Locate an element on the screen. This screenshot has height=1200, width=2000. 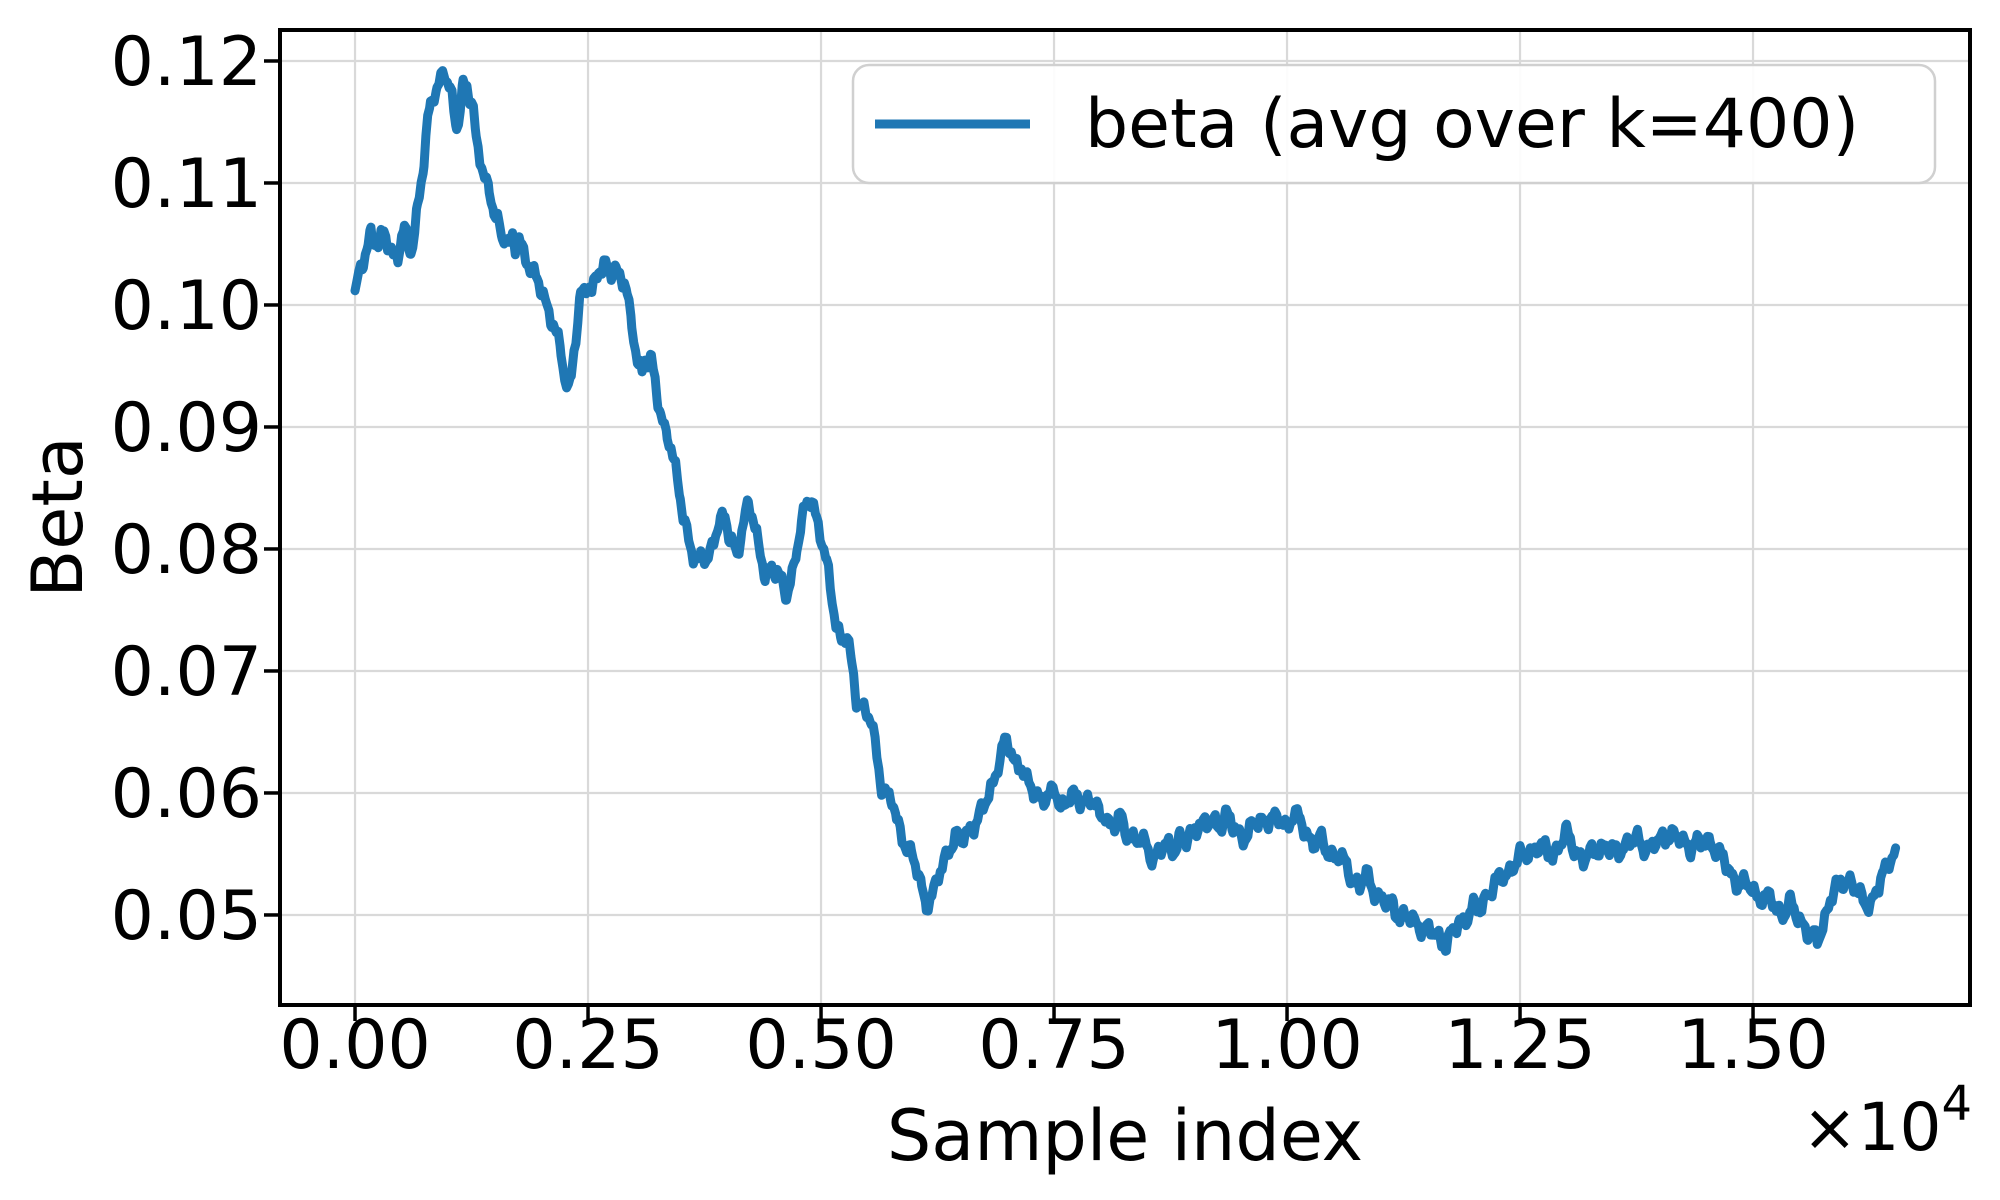
y-tick-label: 0.11 is located at coordinates (186, 184).